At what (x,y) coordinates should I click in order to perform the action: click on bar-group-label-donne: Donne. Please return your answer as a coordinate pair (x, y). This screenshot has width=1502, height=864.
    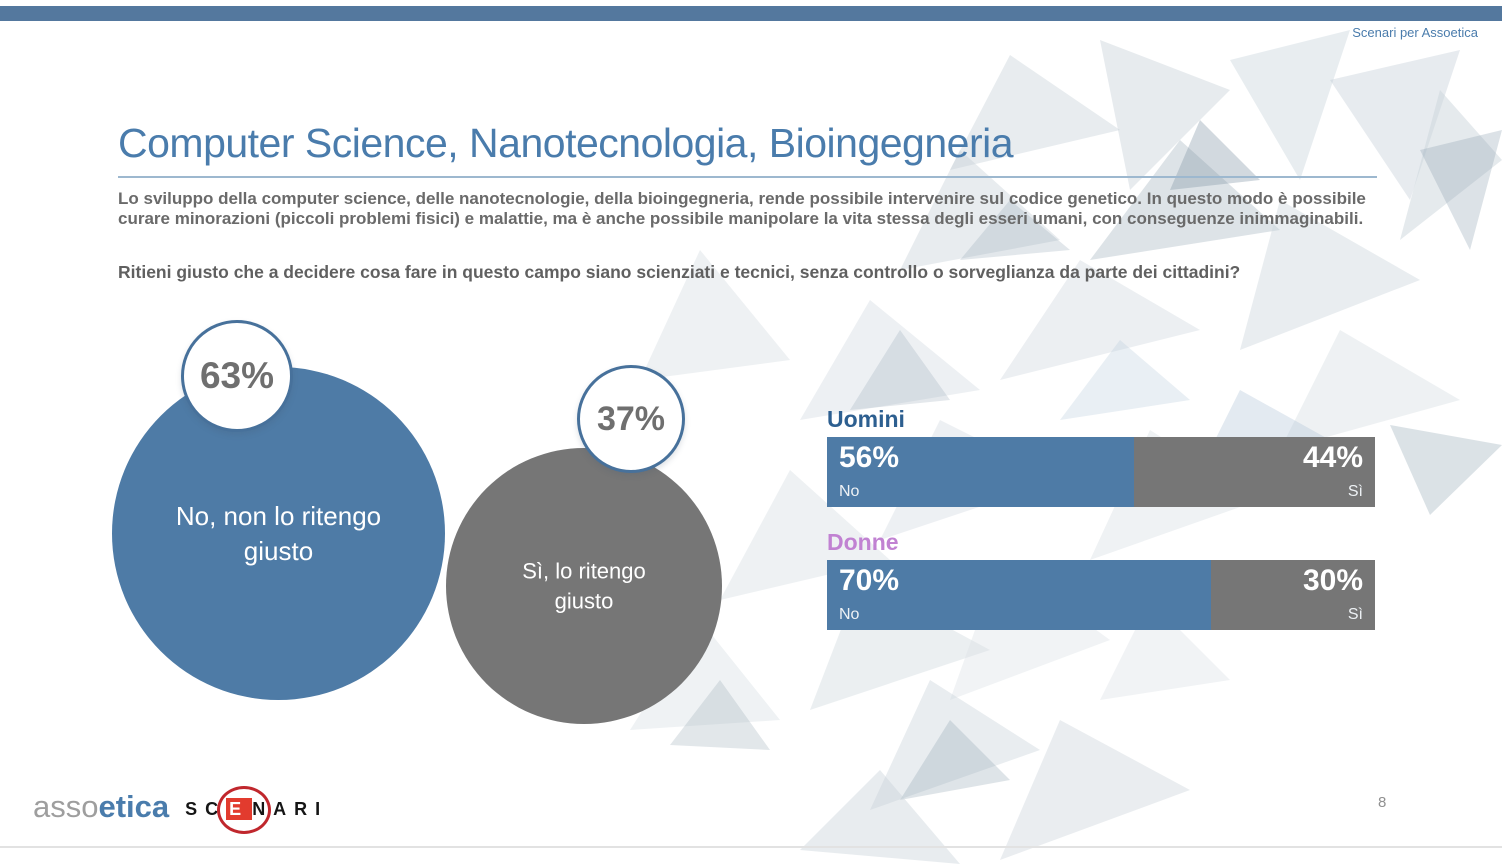
    Looking at the image, I should click on (863, 542).